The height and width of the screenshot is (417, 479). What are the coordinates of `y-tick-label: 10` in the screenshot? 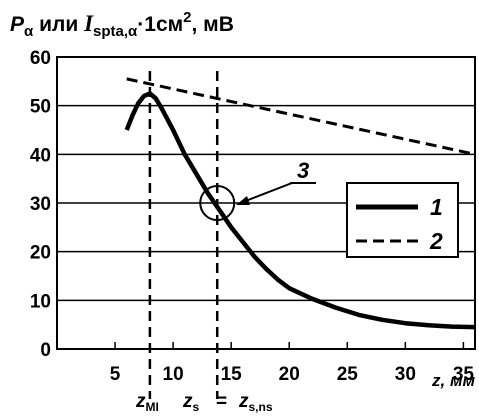 It's located at (40, 301).